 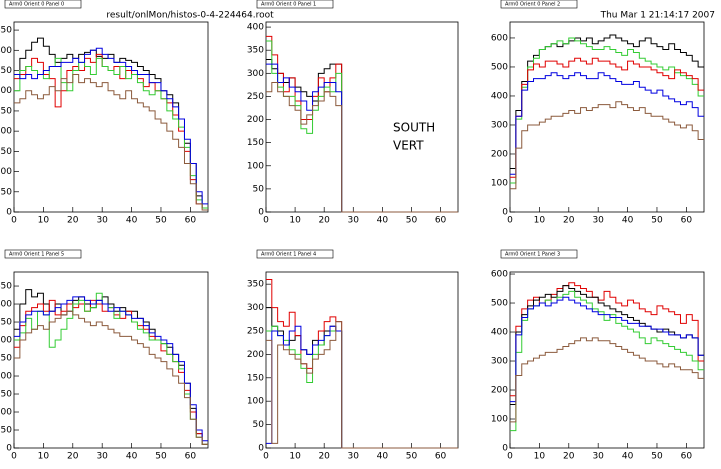 What do you see at coordinates (532, 255) in the screenshot?
I see `panel-title: Arm0 Orient 1 Panel 3` at bounding box center [532, 255].